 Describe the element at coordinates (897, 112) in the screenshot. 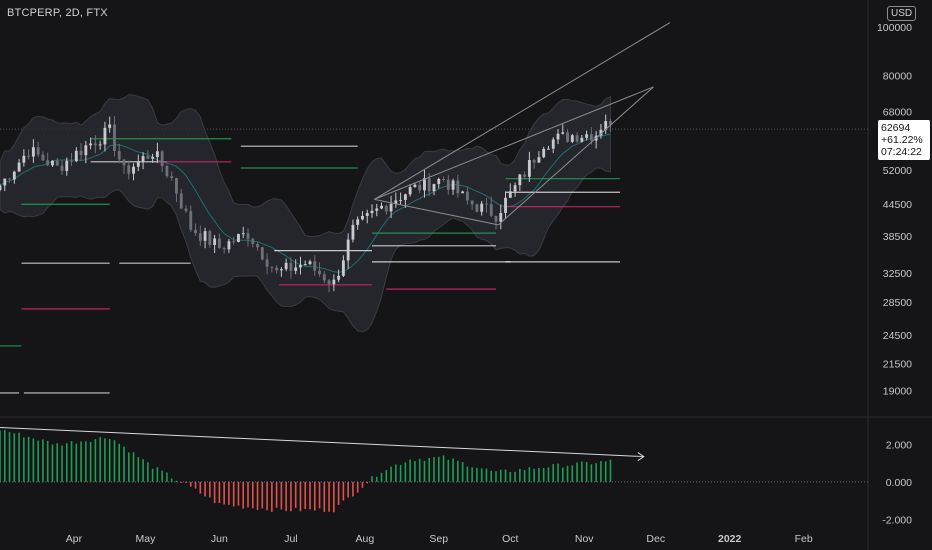

I see `price-axis-tick-label: 68000` at that location.